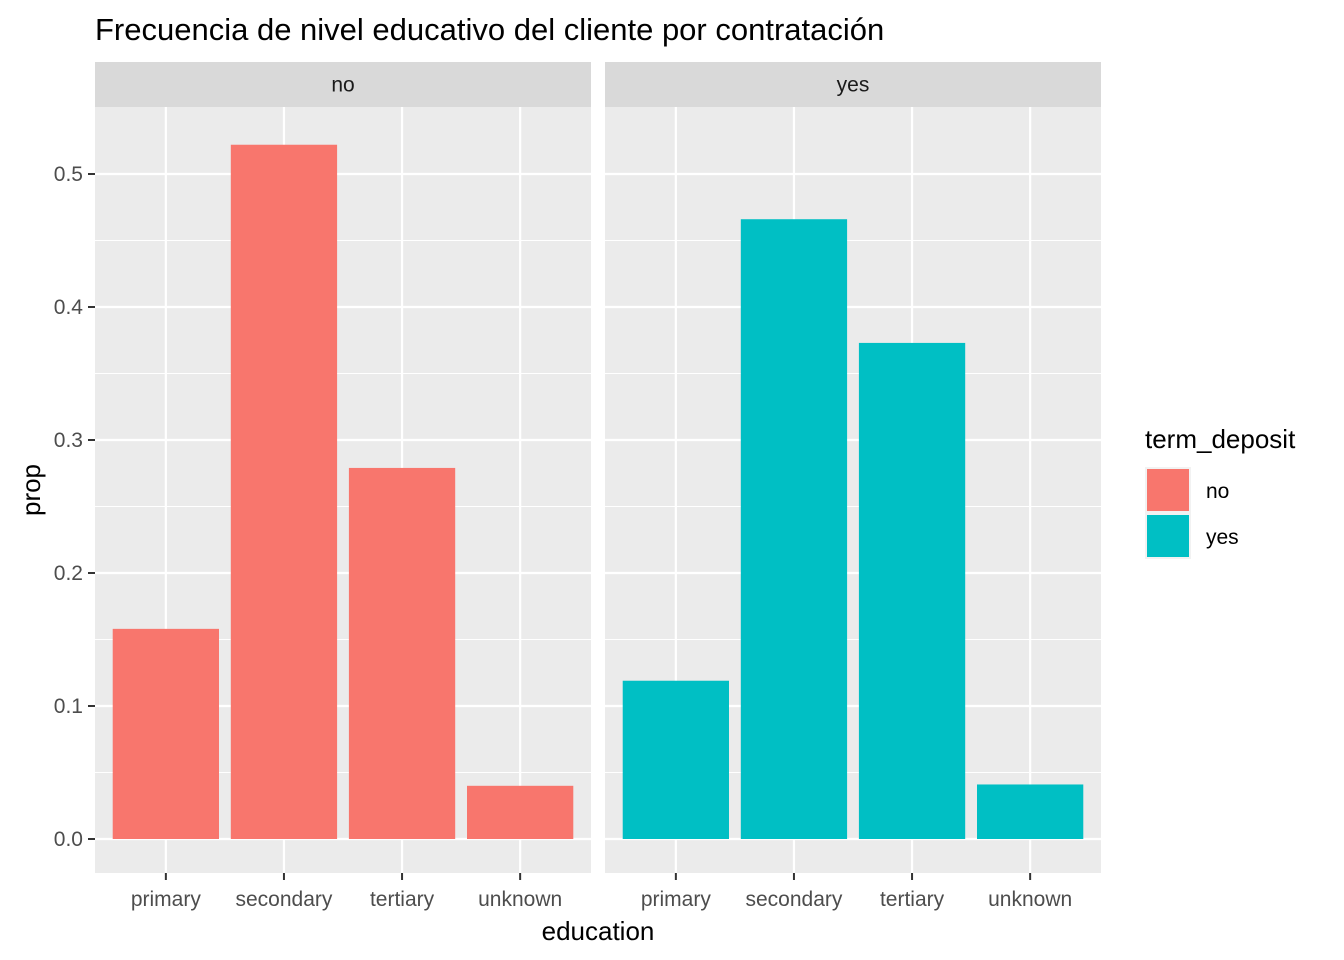  What do you see at coordinates (675, 759) in the screenshot?
I see `bar-yes-primary` at bounding box center [675, 759].